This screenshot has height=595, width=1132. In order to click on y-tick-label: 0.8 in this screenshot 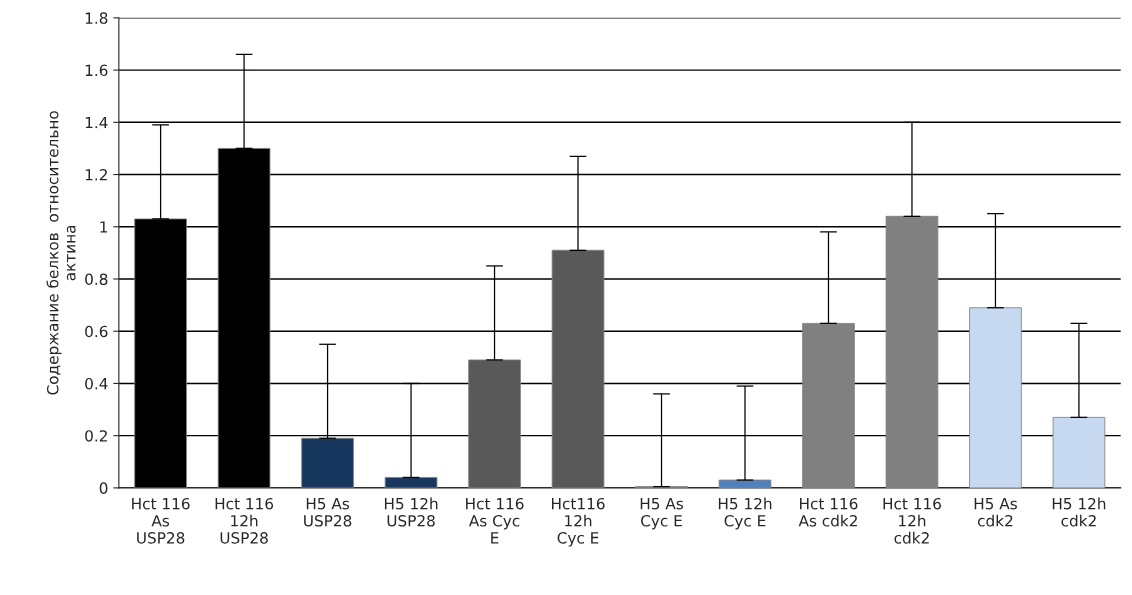, I will do `click(96, 279)`.